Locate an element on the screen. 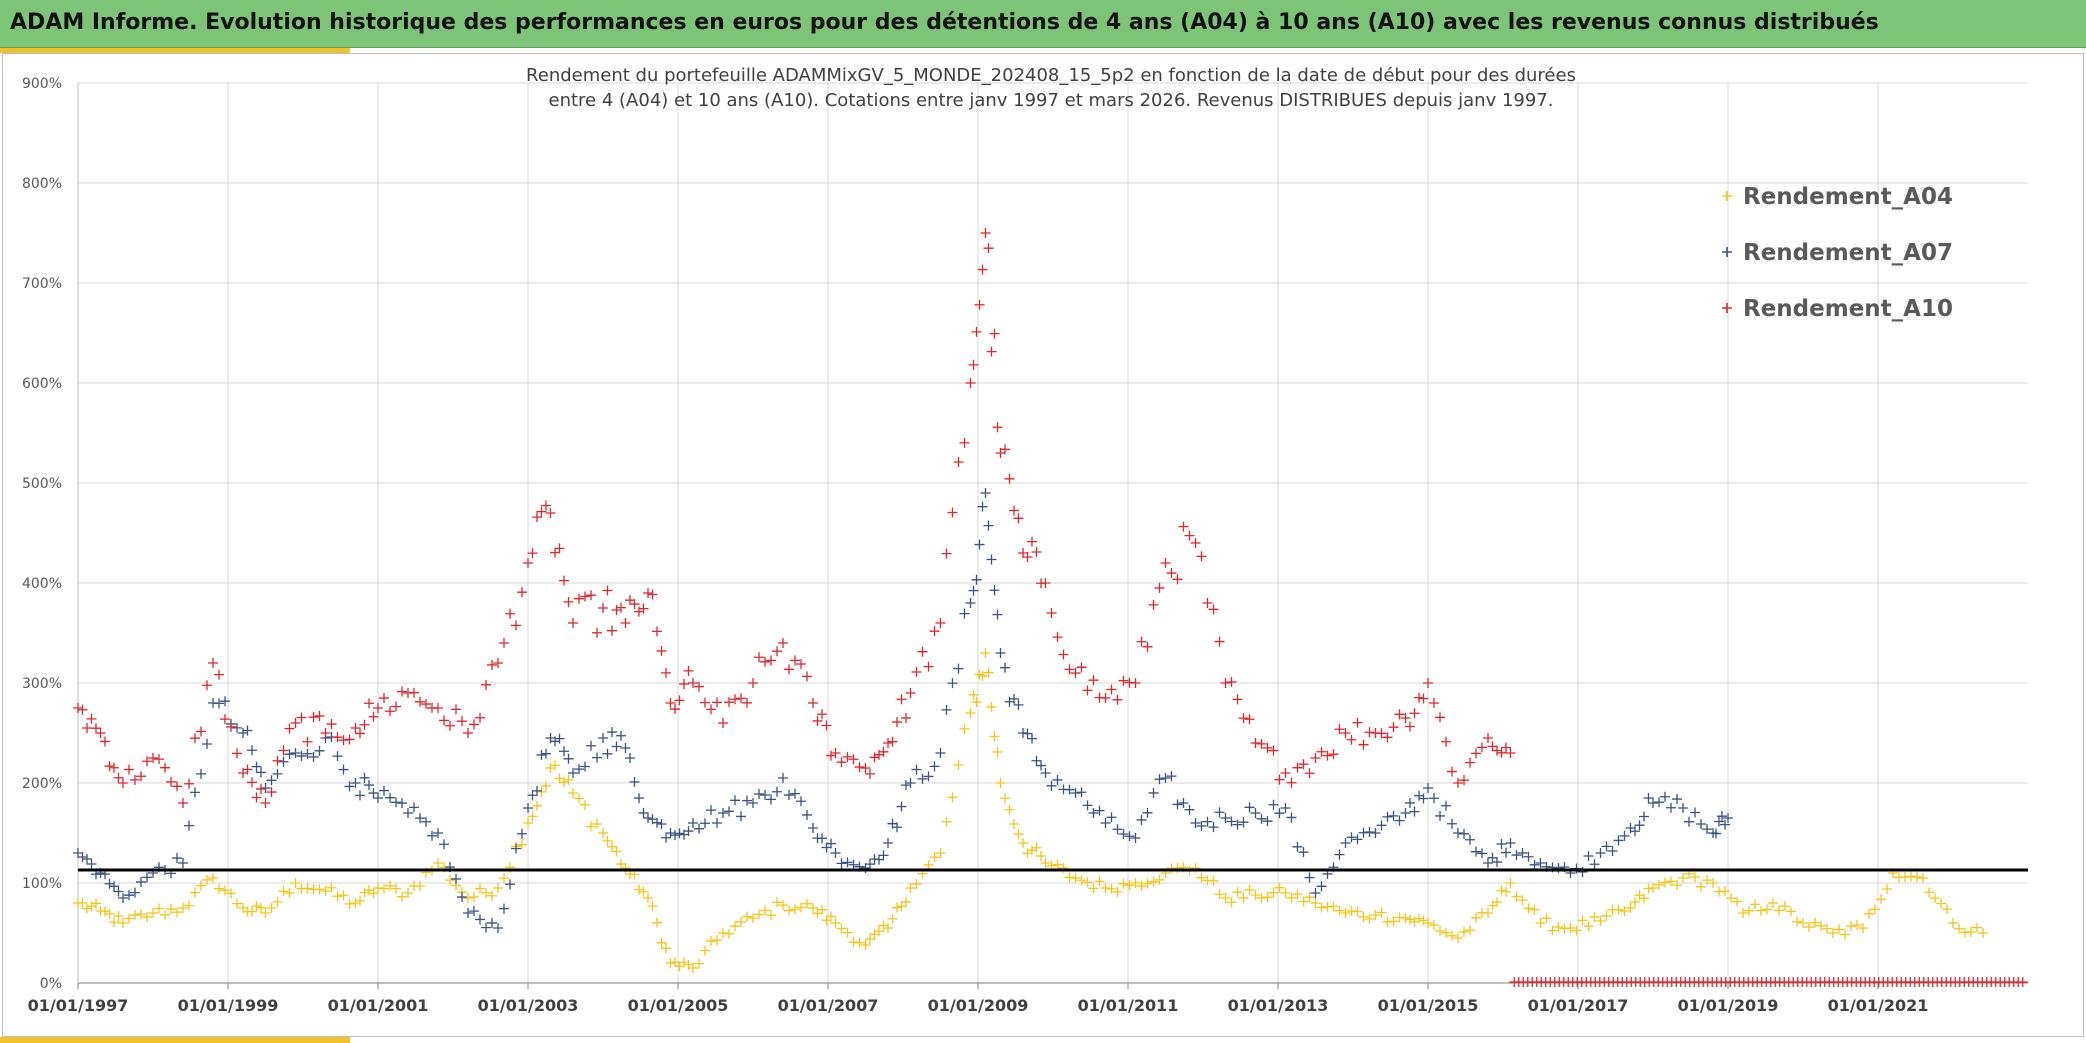 This screenshot has height=1043, width=2086. legend-marker is located at coordinates (1727, 252).